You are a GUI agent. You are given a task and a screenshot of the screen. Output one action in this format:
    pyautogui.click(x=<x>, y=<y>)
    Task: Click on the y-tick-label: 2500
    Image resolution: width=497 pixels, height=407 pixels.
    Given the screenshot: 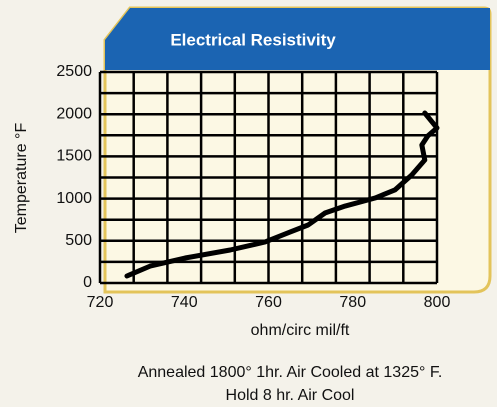 What is the action you would take?
    pyautogui.click(x=74, y=71)
    